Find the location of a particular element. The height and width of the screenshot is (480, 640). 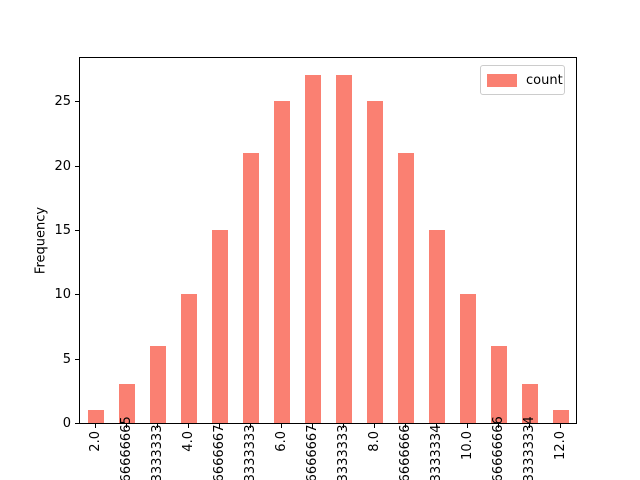

x-tick-label: 9.333333333333334 is located at coordinates (436, 452).